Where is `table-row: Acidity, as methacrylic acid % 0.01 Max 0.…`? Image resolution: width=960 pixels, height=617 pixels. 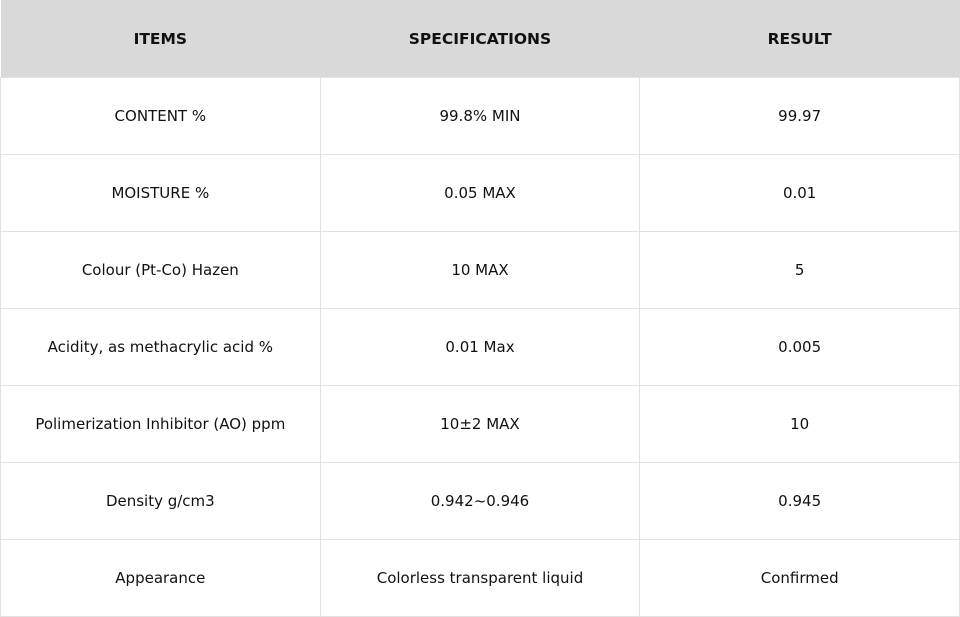
table-row: Acidity, as methacrylic acid % 0.01 Max 0.… is located at coordinates (480, 347).